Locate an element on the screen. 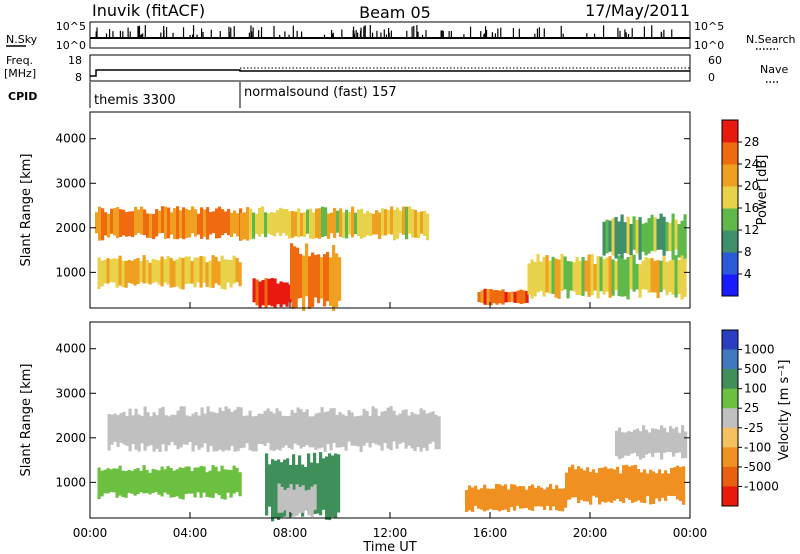 This screenshot has height=554, width=800. freq-panel-frame is located at coordinates (390, 68).